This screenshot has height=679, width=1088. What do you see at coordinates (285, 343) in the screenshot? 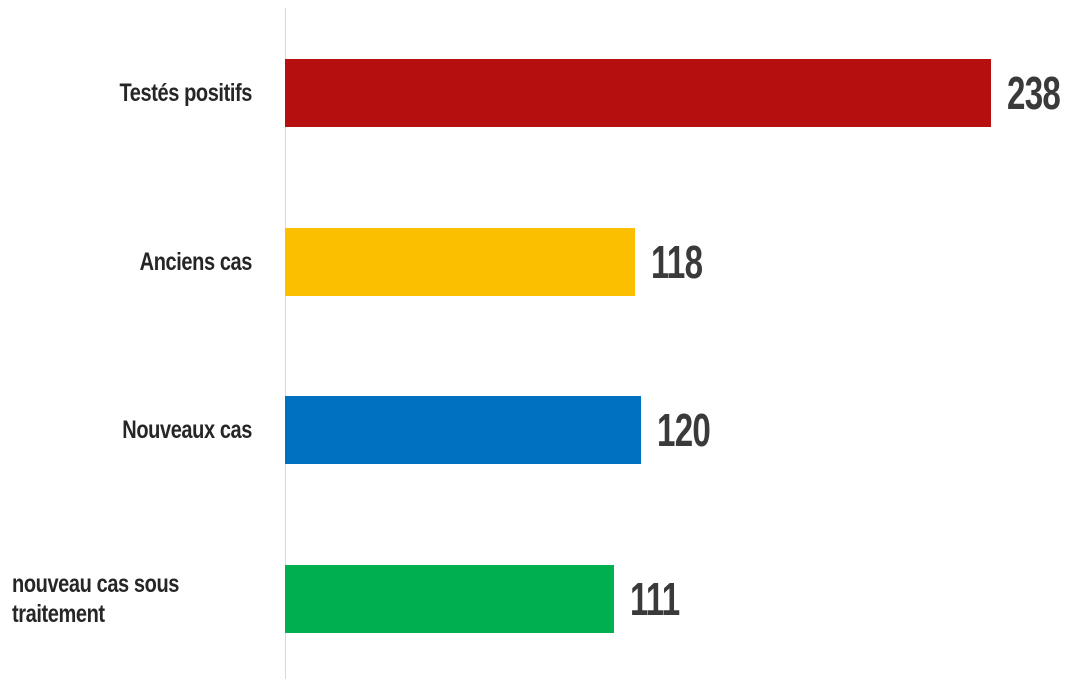
I see `axis-line` at bounding box center [285, 343].